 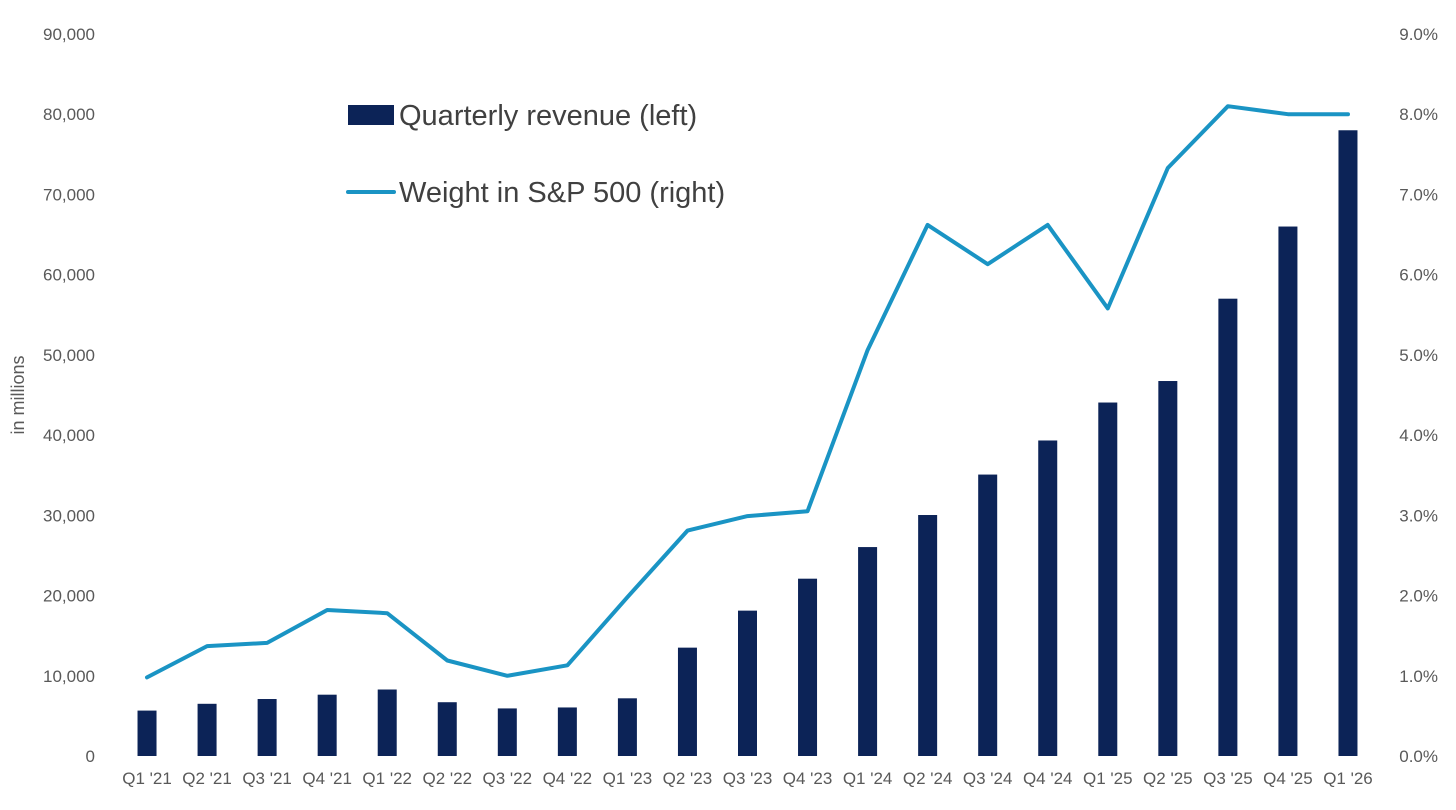 I want to click on x-tick-label: Q1 '26, so click(x=1348, y=778).